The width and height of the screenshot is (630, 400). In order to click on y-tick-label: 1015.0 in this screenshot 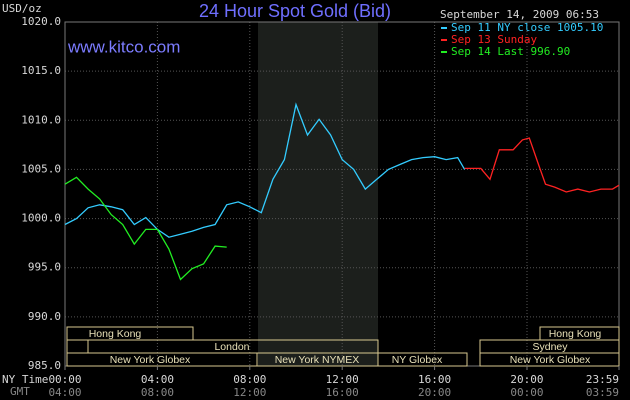, I will do `click(41, 70)`.